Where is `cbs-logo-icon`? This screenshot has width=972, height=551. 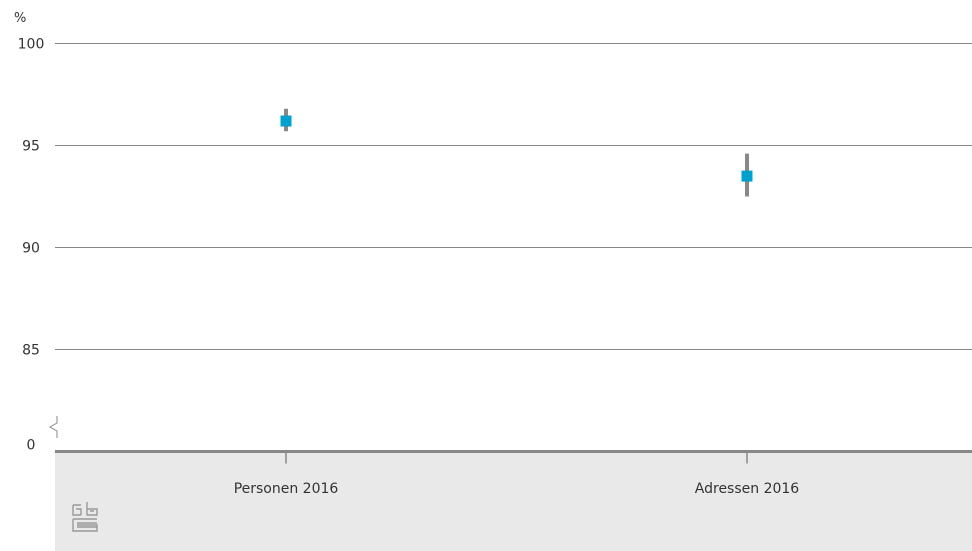 cbs-logo-icon is located at coordinates (85, 517).